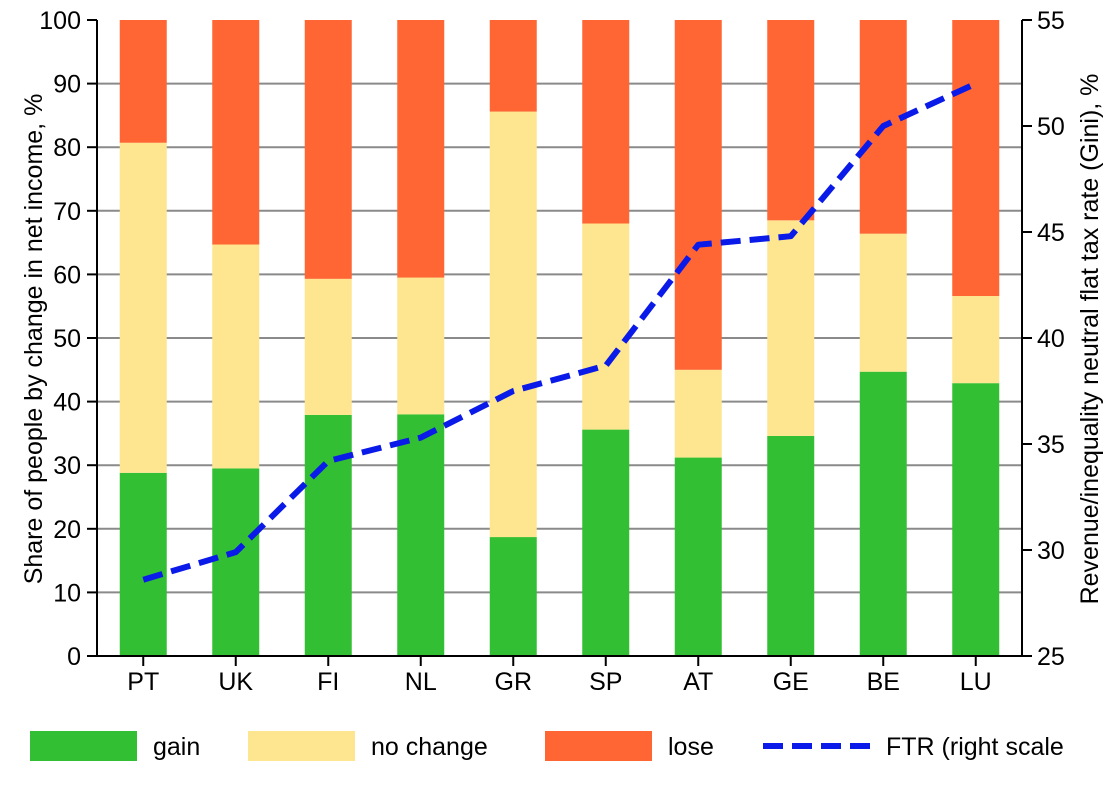 This screenshot has width=1114, height=791. I want to click on bar-lose-GE, so click(791, 120).